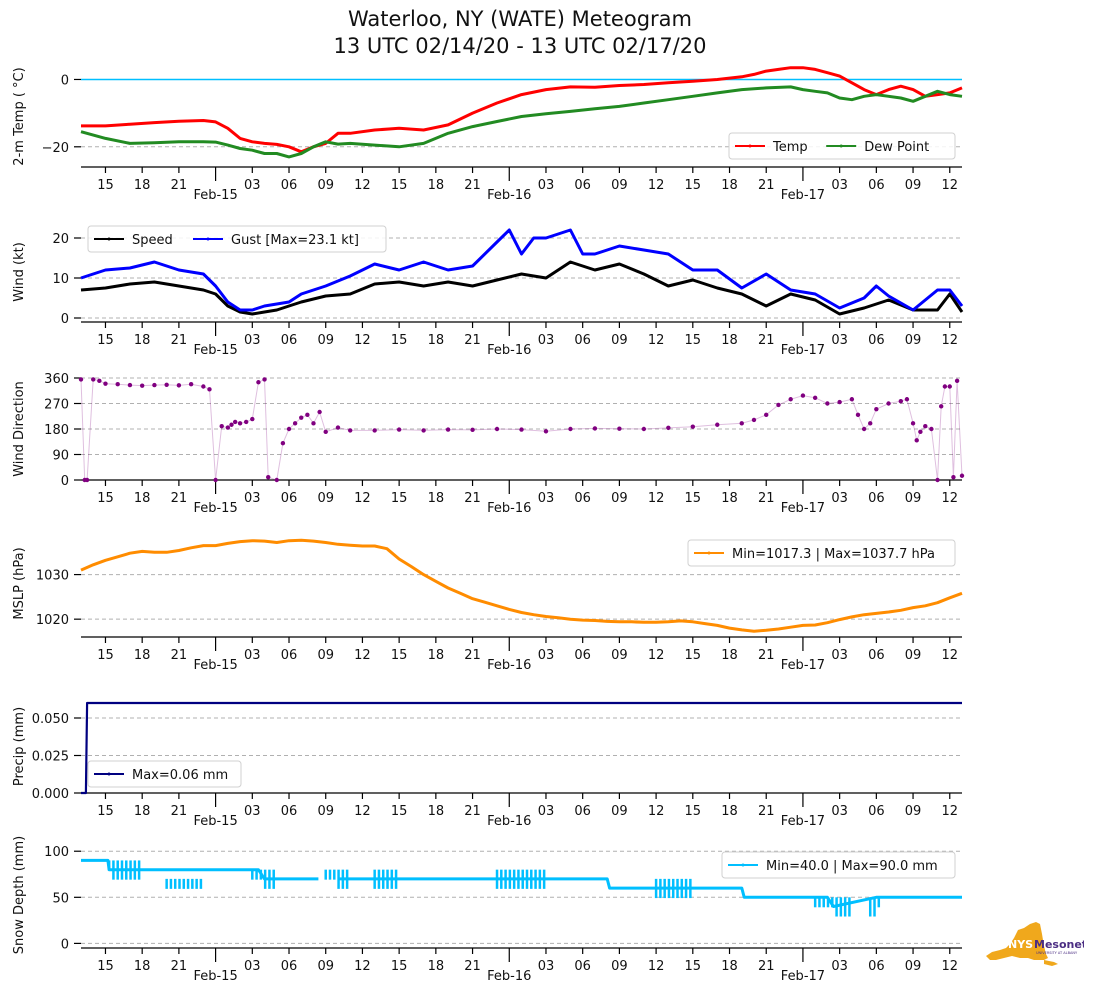 The width and height of the screenshot is (1094, 1001). What do you see at coordinates (19, 895) in the screenshot?
I see `y-axis-title: Snow Depth (mm)` at bounding box center [19, 895].